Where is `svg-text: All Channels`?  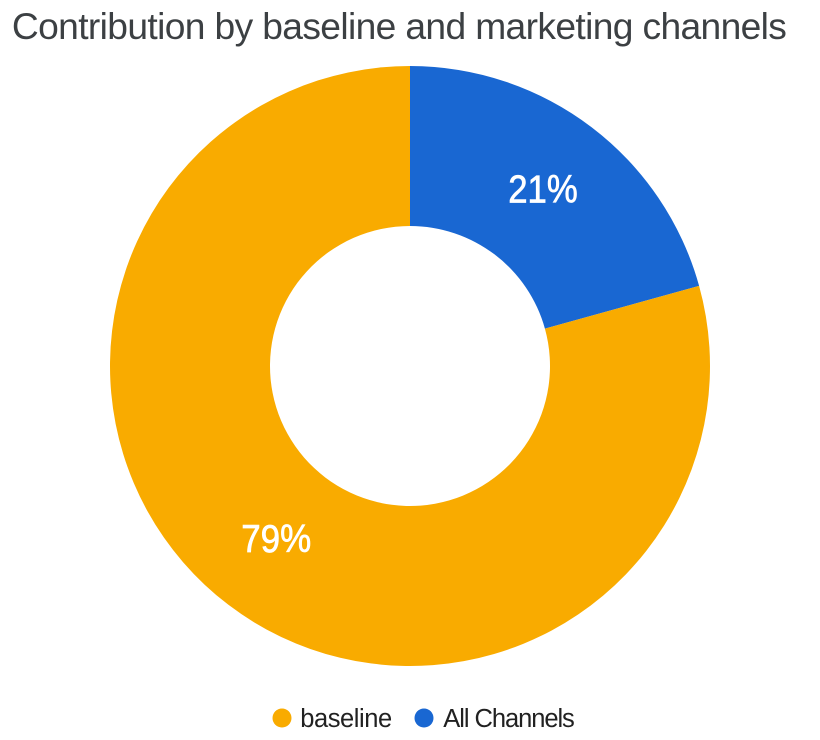 svg-text: All Channels is located at coordinates (509, 719).